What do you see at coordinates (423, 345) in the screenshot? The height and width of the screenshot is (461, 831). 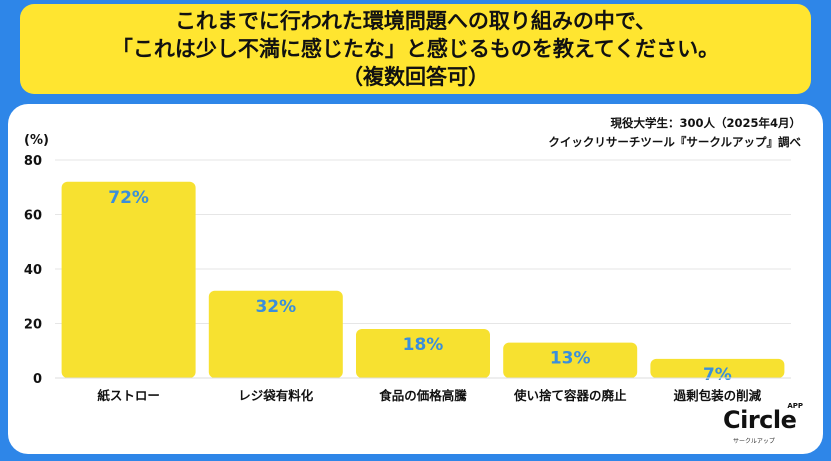 I see `bar-value-label: 18%` at bounding box center [423, 345].